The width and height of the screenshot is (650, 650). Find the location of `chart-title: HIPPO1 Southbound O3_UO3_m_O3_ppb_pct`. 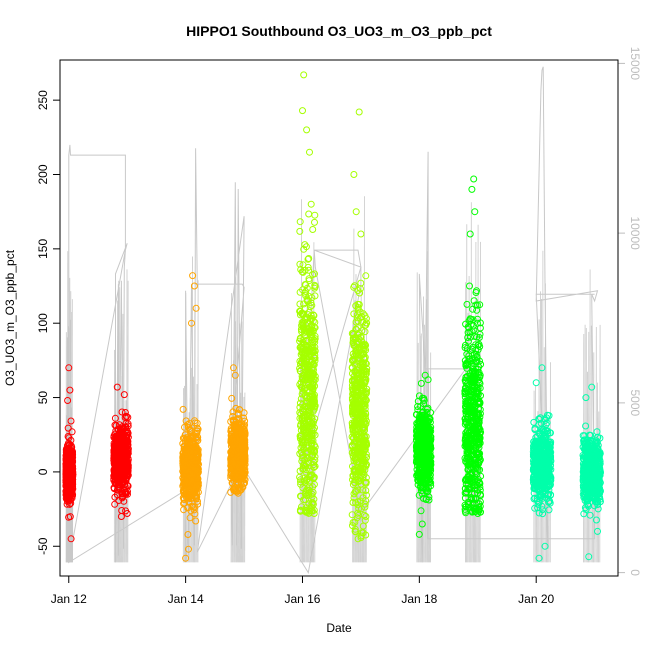

chart-title: HIPPO1 Southbound O3_UO3_m_O3_ppb_pct is located at coordinates (339, 31).